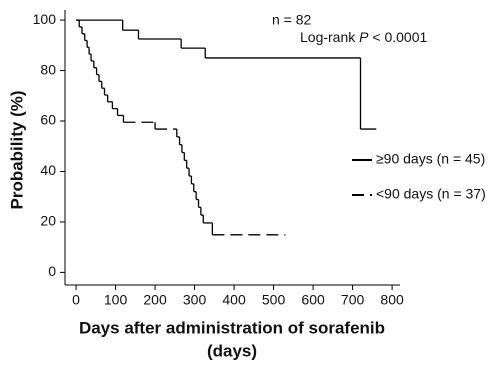 Image resolution: width=500 pixels, height=366 pixels. What do you see at coordinates (195, 300) in the screenshot?
I see `x-tick-label: 300` at bounding box center [195, 300].